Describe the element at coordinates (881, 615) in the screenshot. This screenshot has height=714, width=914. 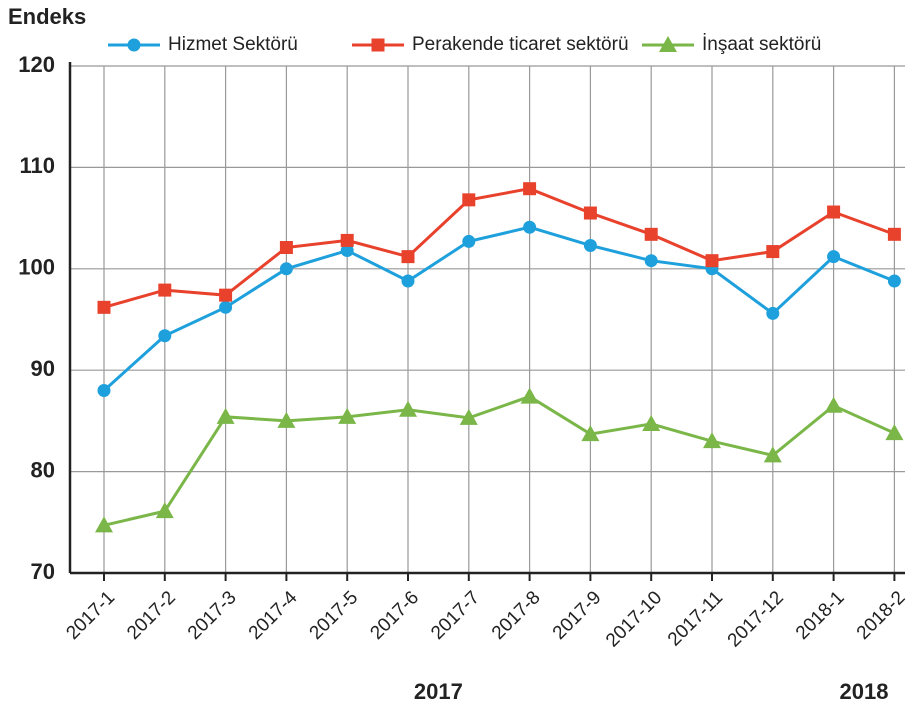
I see `x-tick-label: 2018-2` at that location.